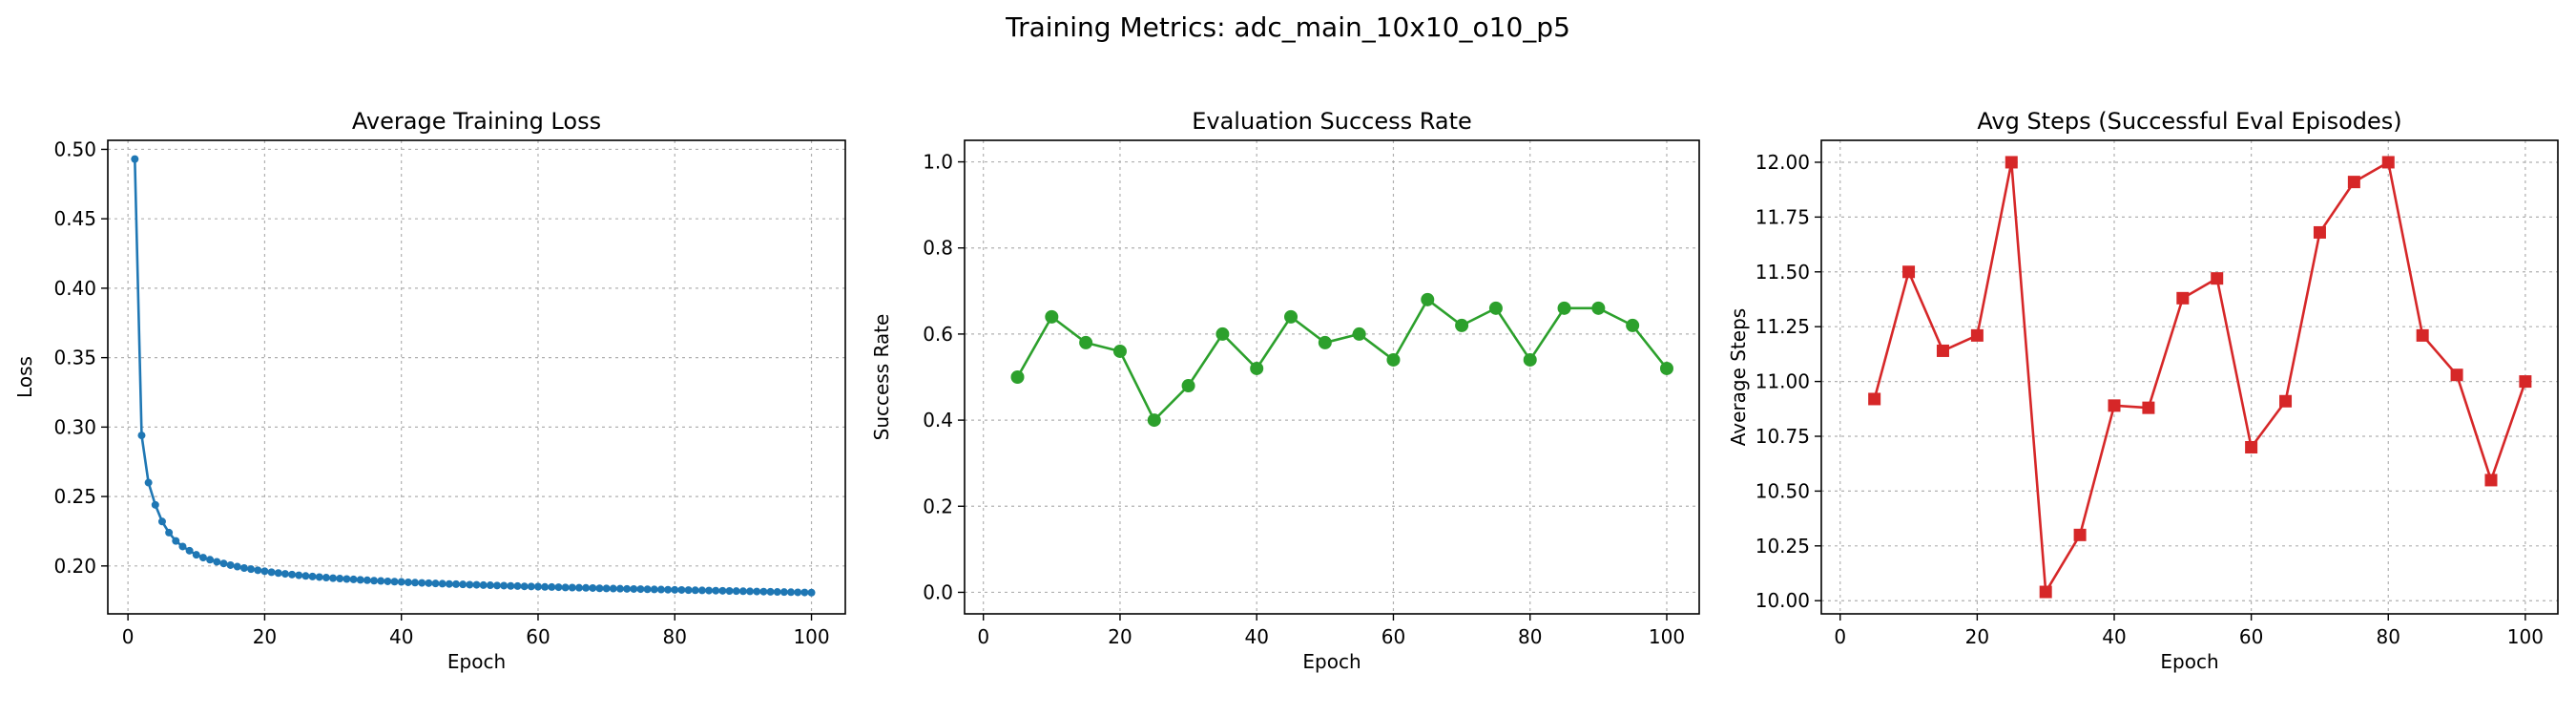 The image size is (2576, 716). I want to click on y-tick-label: 1.0, so click(938, 162).